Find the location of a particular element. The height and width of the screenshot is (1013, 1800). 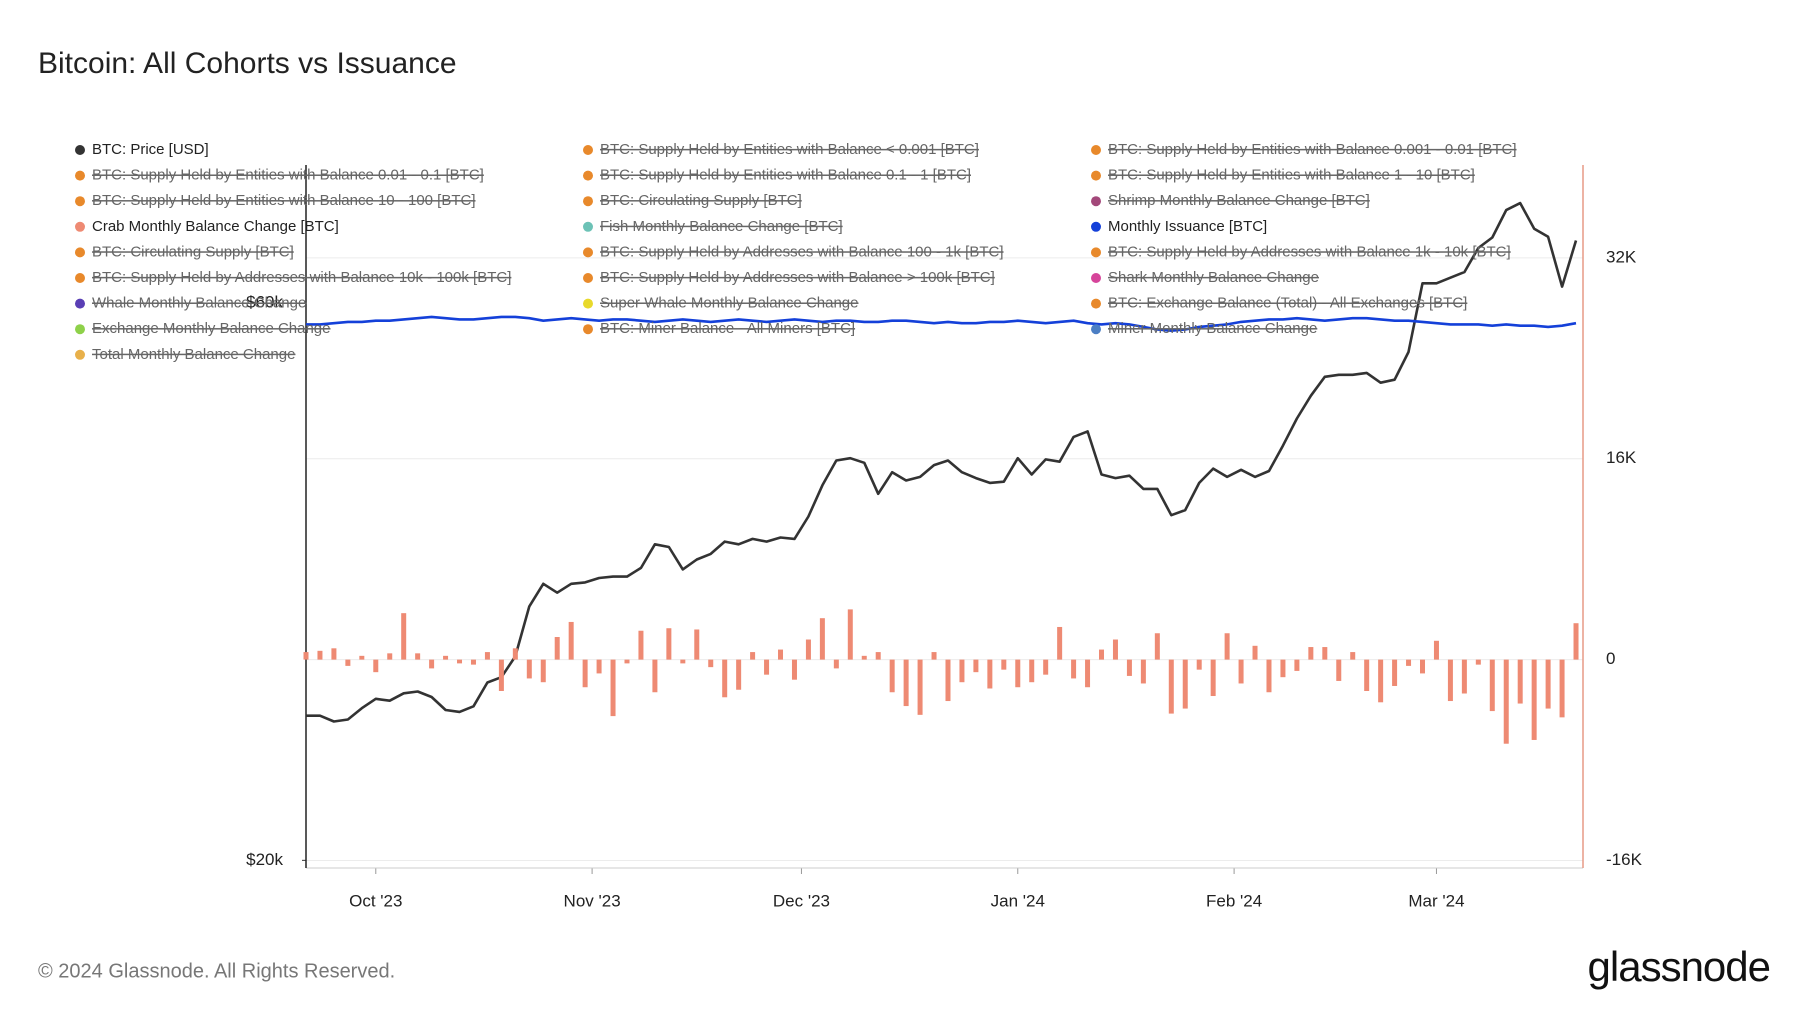

legend-label: Crab Monthly Balance Change [BTC] is located at coordinates (215, 226).